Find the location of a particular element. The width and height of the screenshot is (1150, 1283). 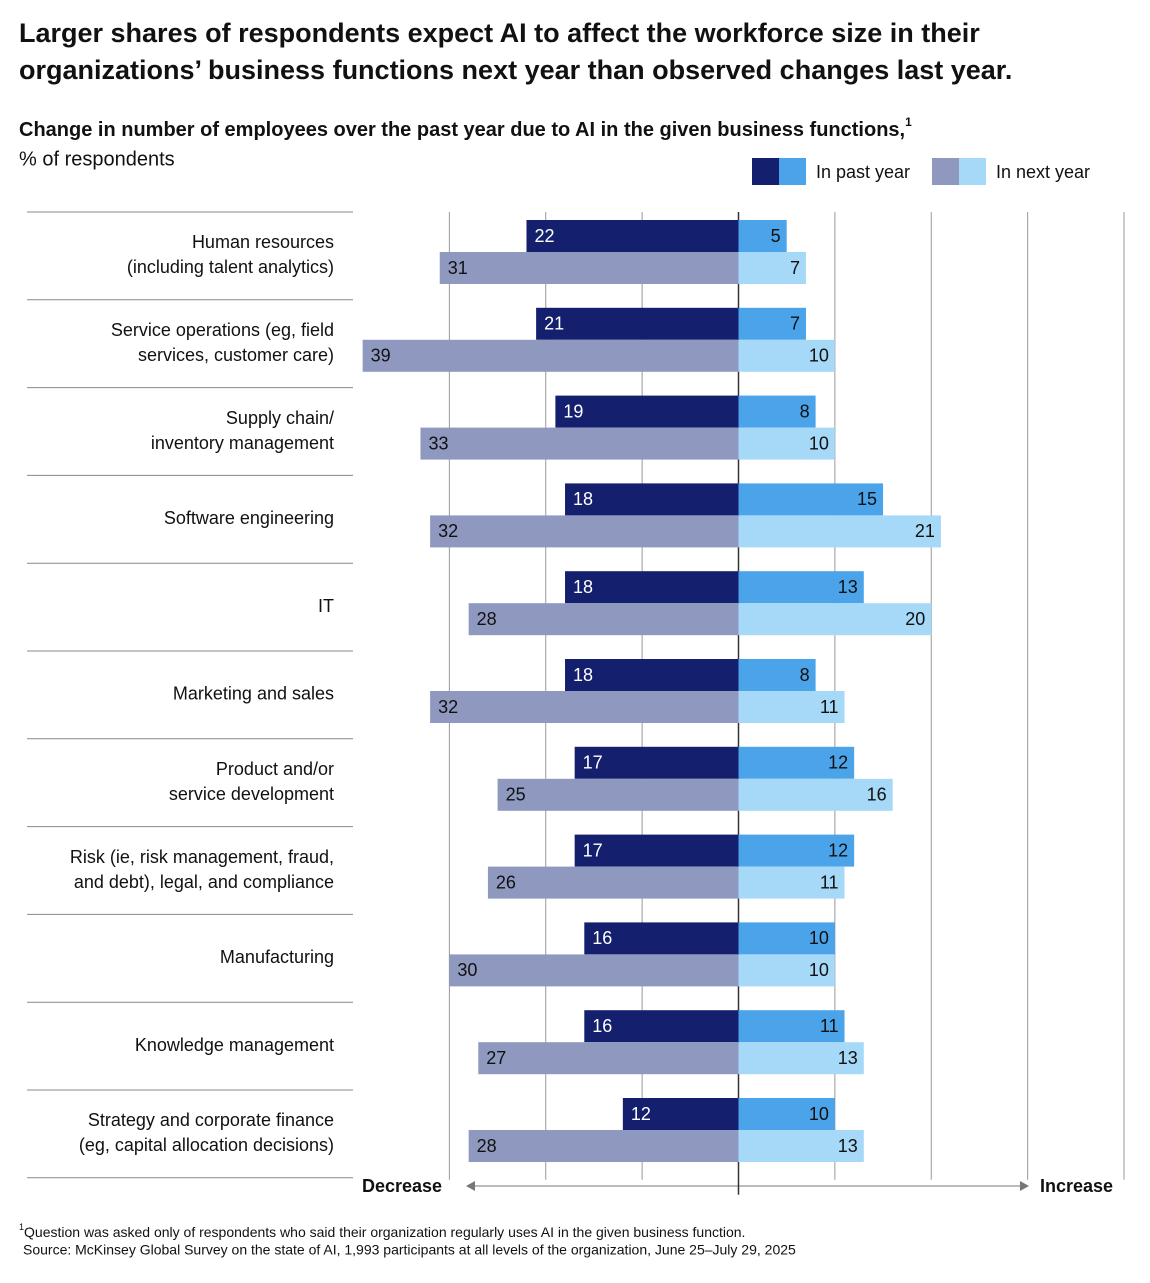

category-label: IT is located at coordinates (326, 606).